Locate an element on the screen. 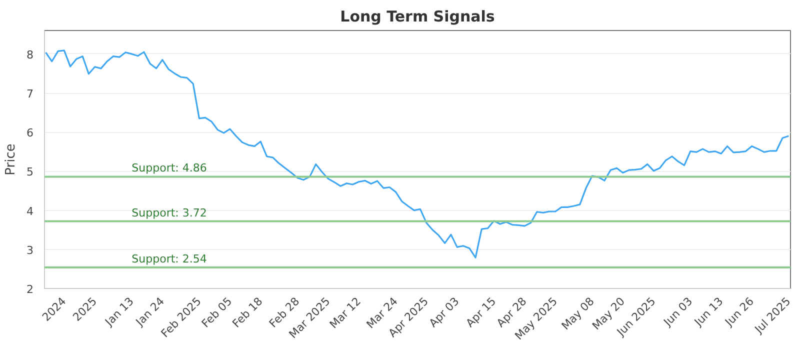  ref-line-label: Support: 2.54 is located at coordinates (169, 259).